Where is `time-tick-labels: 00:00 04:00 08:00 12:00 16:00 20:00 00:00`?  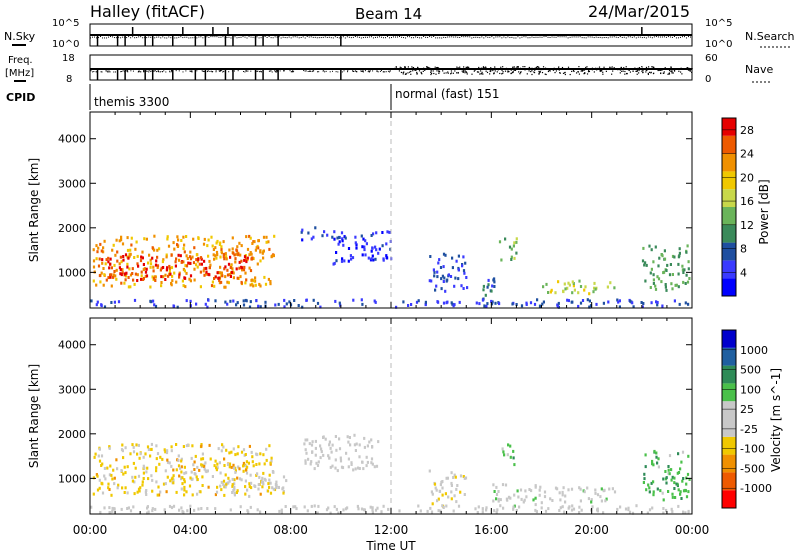 time-tick-labels: 00:00 04:00 08:00 12:00 16:00 20:00 00:00 is located at coordinates (391, 530).